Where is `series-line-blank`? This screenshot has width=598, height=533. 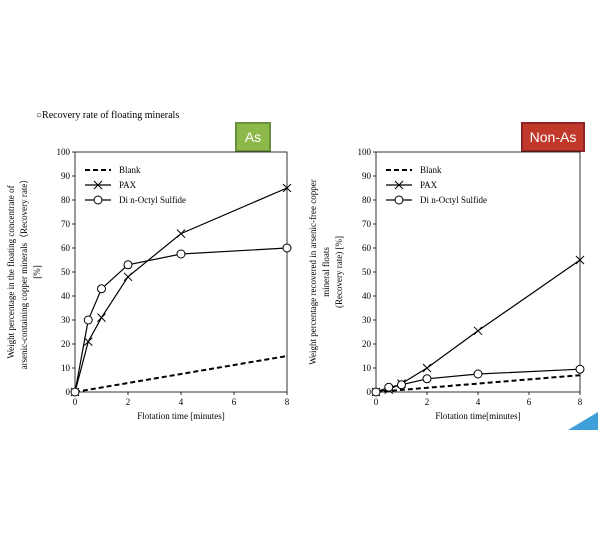
series-line-blank is located at coordinates (181, 374).